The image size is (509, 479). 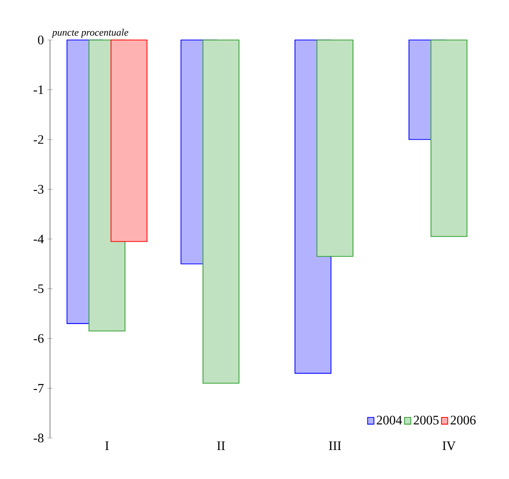 What do you see at coordinates (449, 446) in the screenshot?
I see `x-tick-label: IV` at bounding box center [449, 446].